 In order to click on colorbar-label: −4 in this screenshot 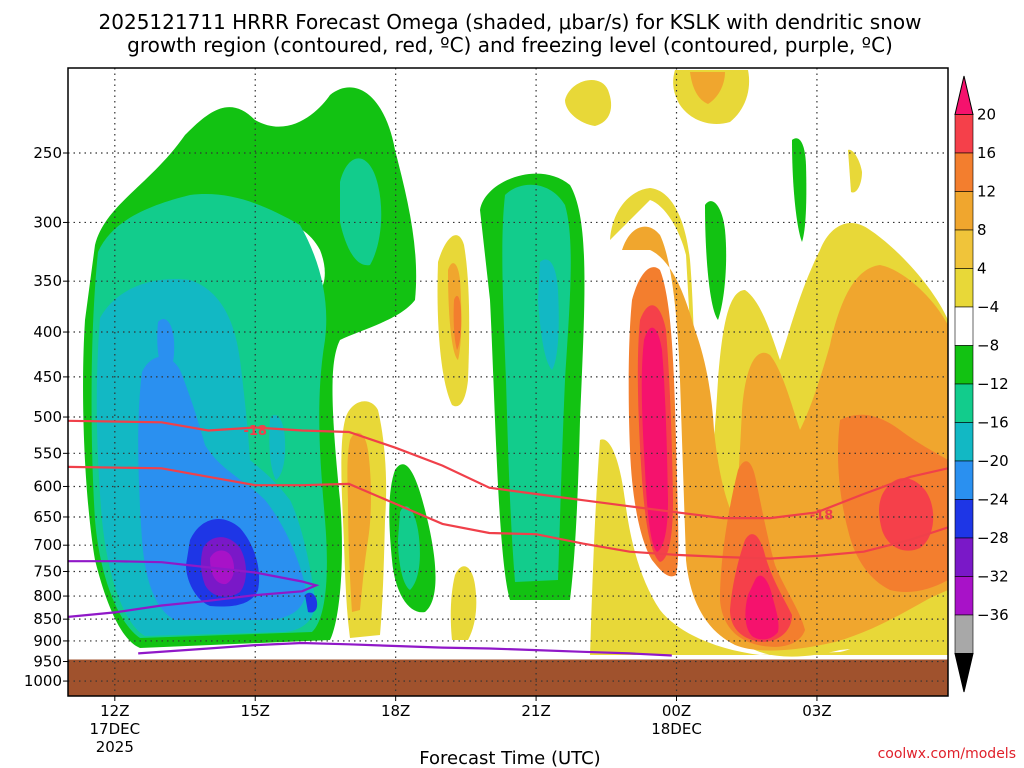, I will do `click(988, 307)`.